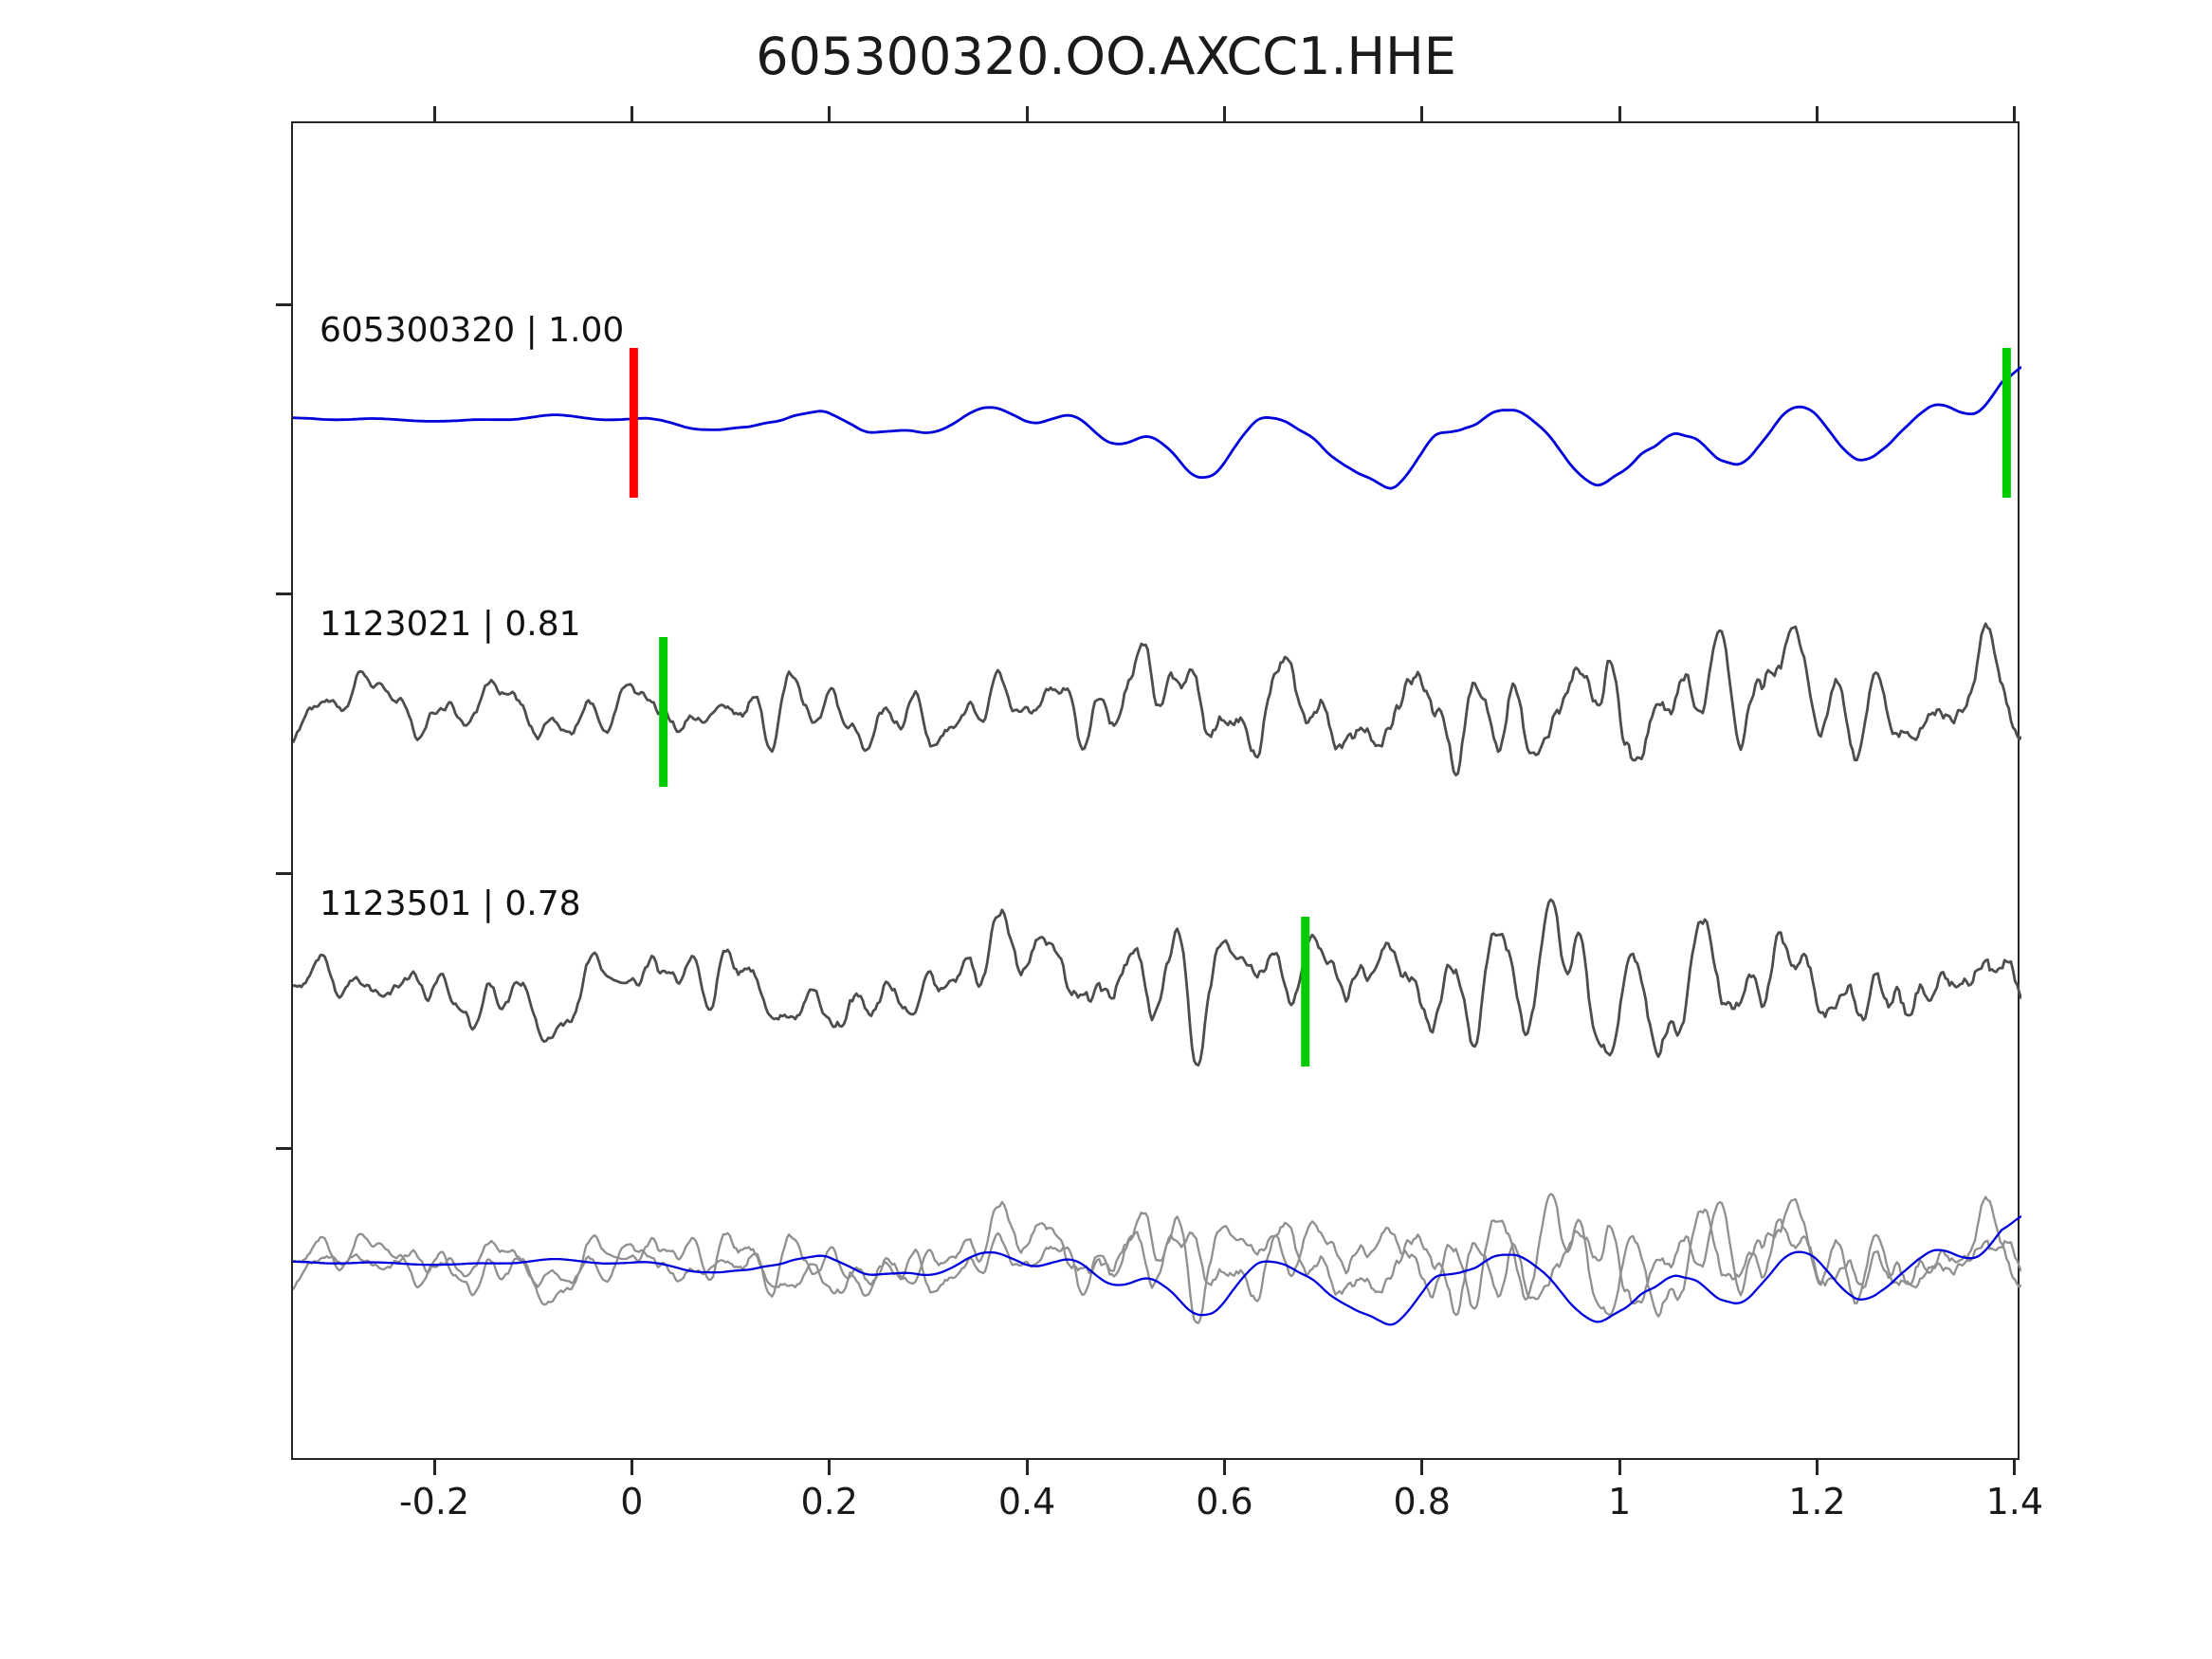 The height and width of the screenshot is (1659, 2212). I want to click on x-axis-tick-label: 0.8, so click(1422, 1501).